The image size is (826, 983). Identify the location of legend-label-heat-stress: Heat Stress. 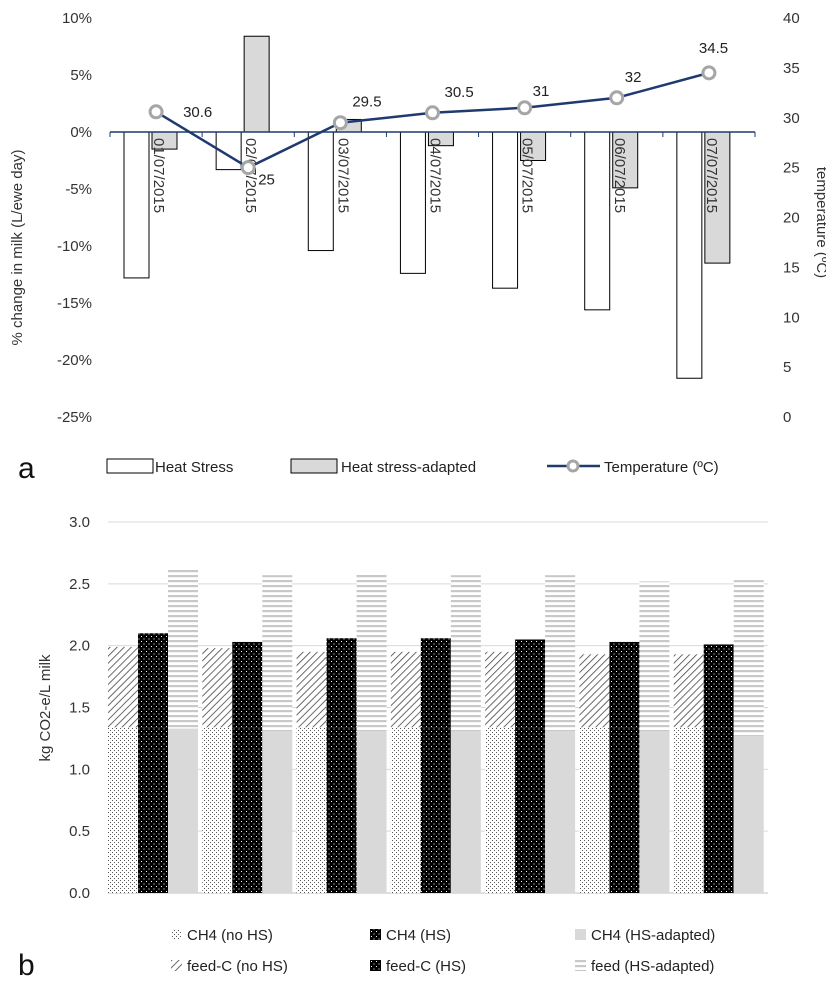
(194, 467).